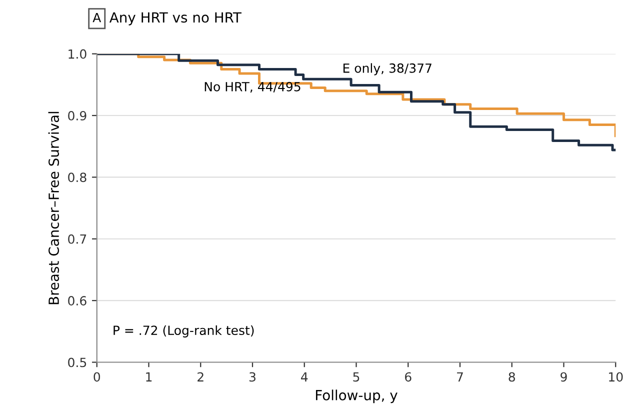  Describe the element at coordinates (616, 377) in the screenshot. I see `x-tick-label: 10` at that location.